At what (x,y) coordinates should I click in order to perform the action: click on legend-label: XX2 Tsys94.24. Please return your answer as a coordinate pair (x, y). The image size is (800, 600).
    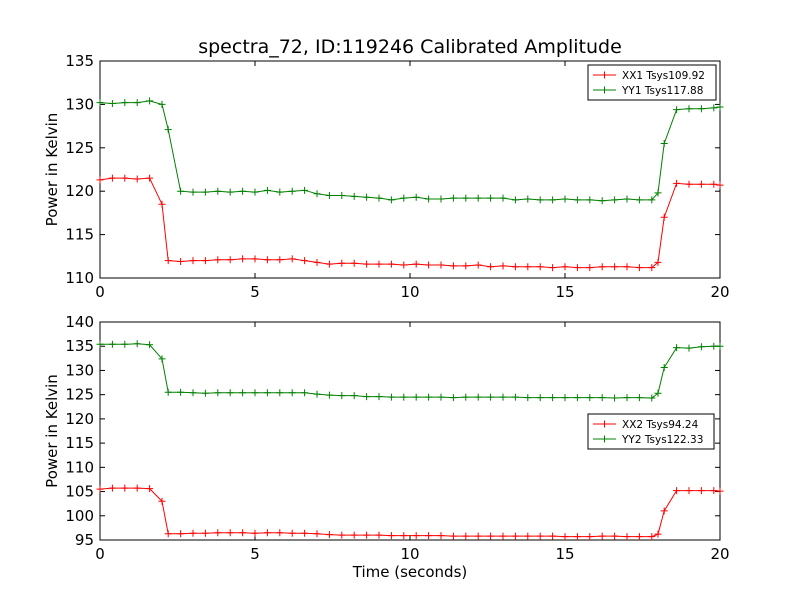
    Looking at the image, I should click on (660, 425).